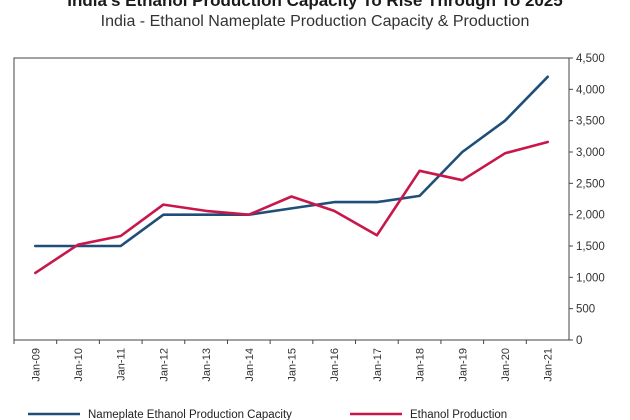  Describe the element at coordinates (585, 310) in the screenshot. I see `y-tick-label: 500` at that location.